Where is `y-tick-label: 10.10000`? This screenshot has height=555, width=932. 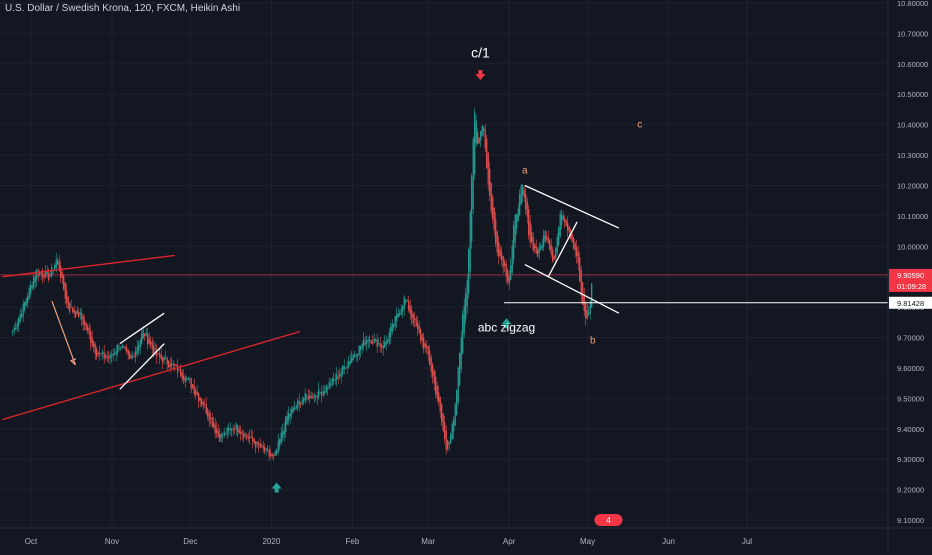
y-tick-label: 10.10000 is located at coordinates (912, 216).